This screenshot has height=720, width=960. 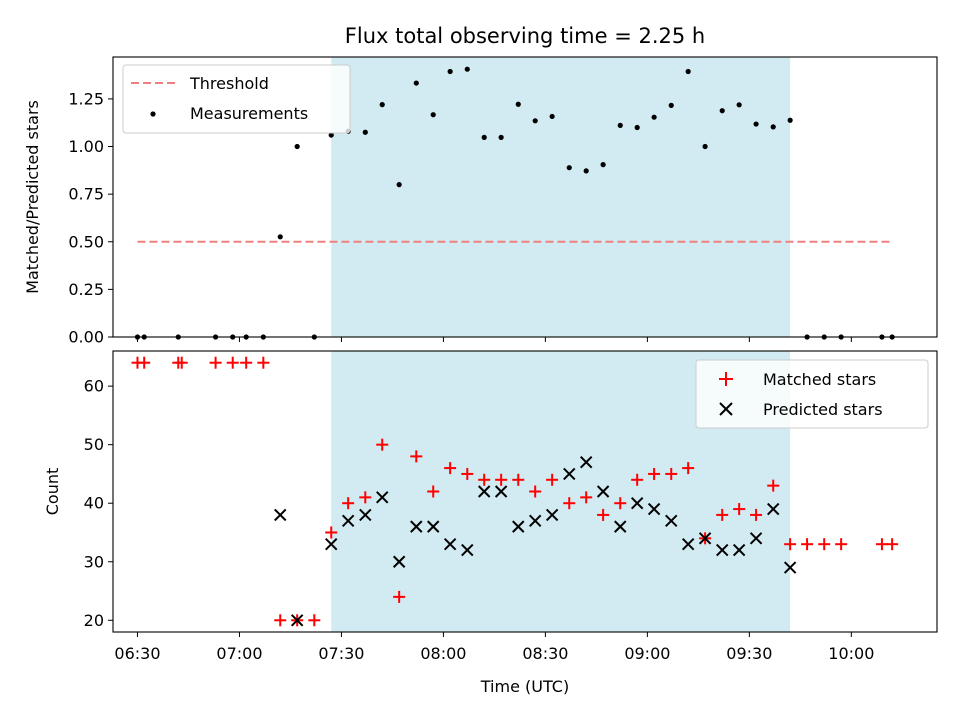 I want to click on x-tick-label: 09:30, so click(x=749, y=653).